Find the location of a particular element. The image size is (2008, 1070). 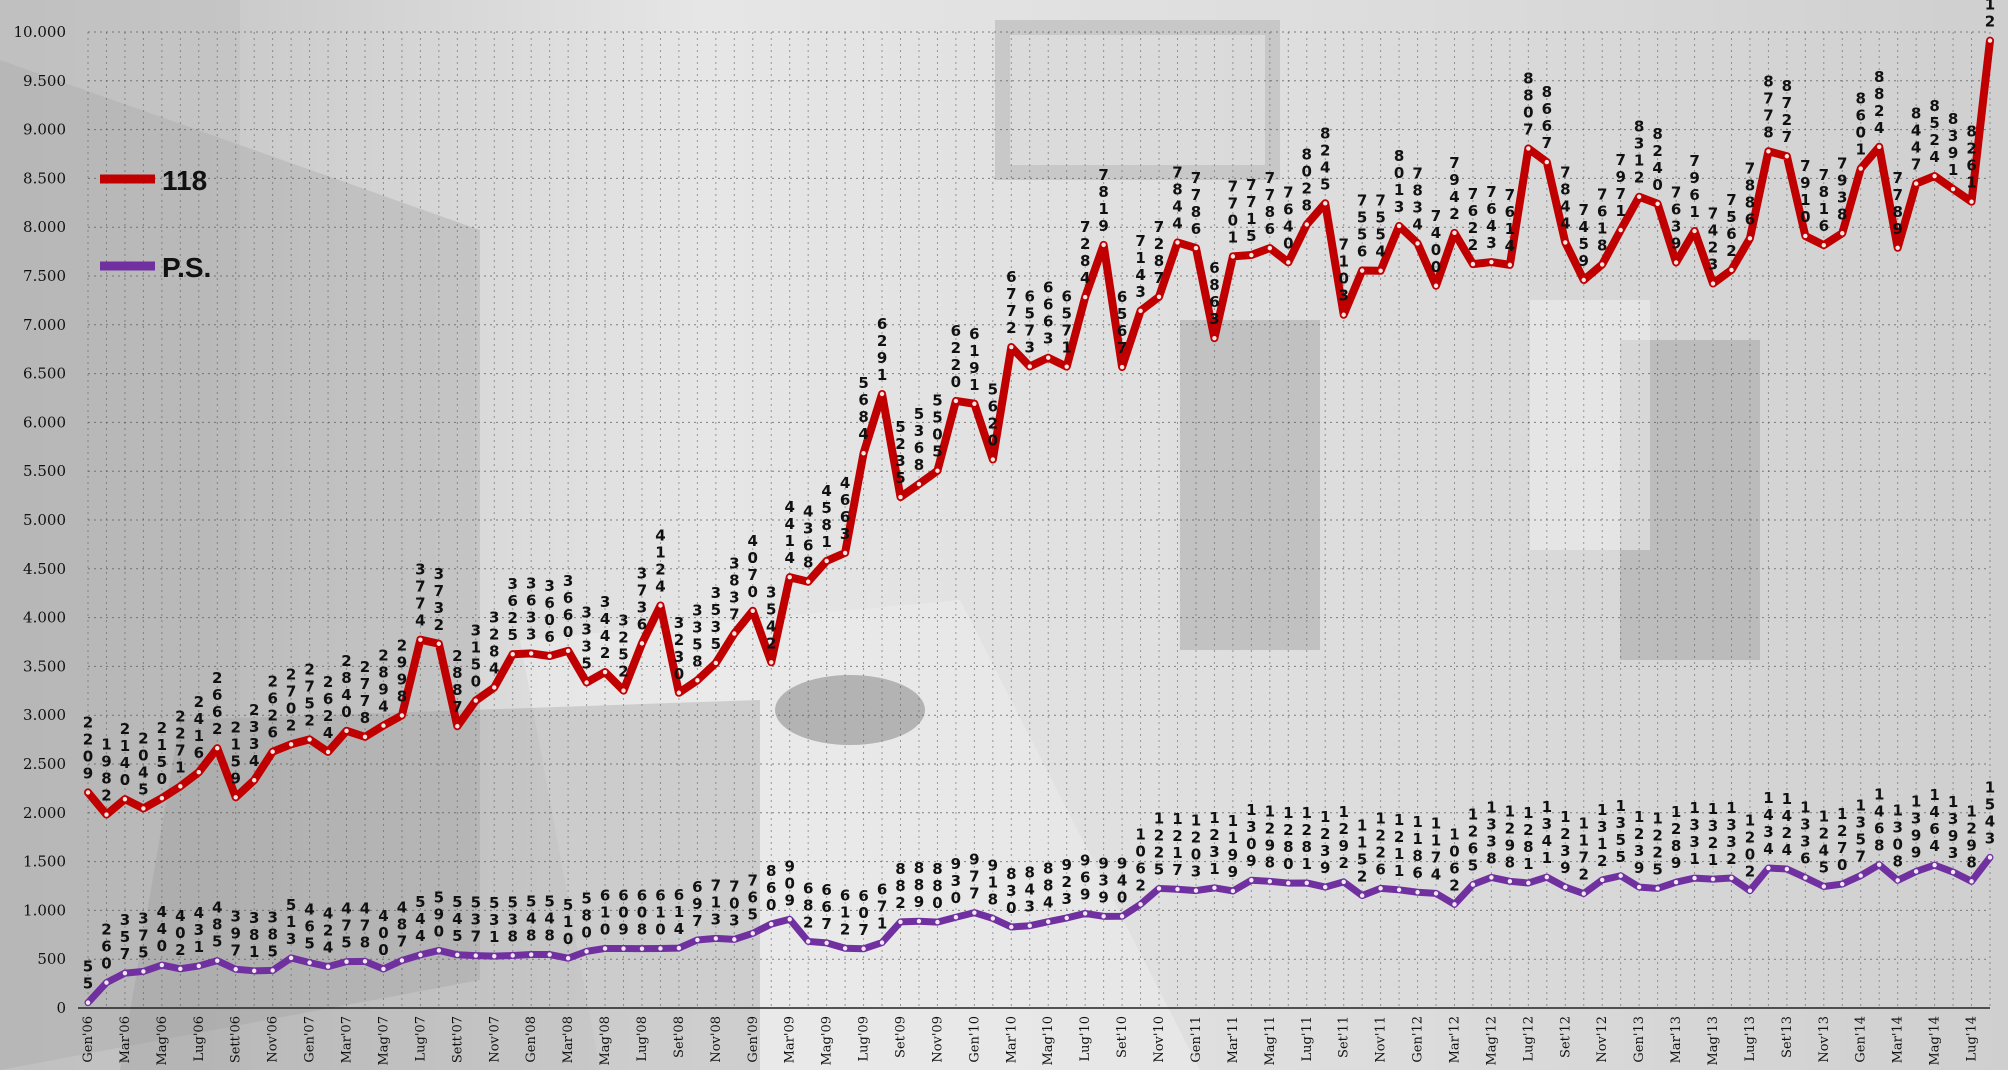

series-line-ps is located at coordinates (1039, 930).